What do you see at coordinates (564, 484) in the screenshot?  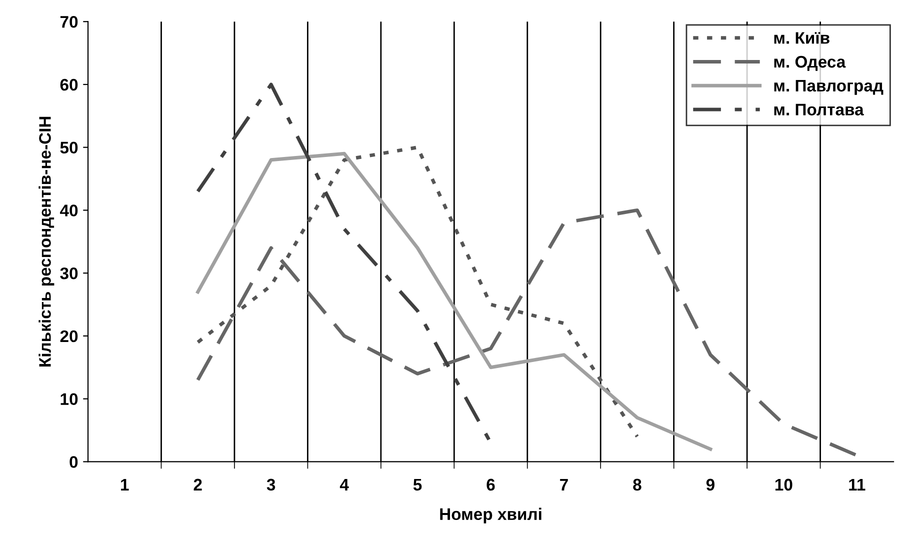 I see `x-tick-label: 7` at bounding box center [564, 484].